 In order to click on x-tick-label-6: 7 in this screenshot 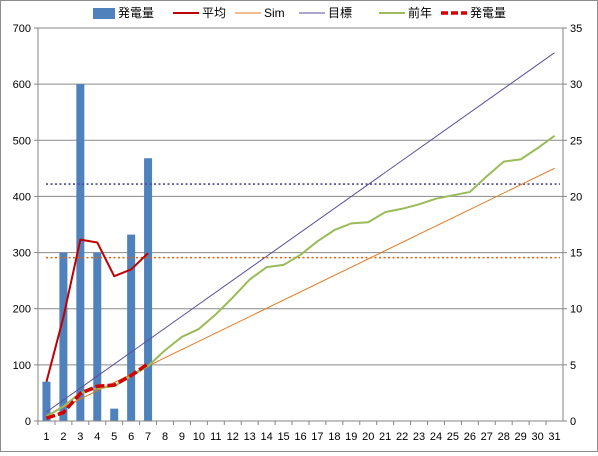, I will do `click(148, 437)`.